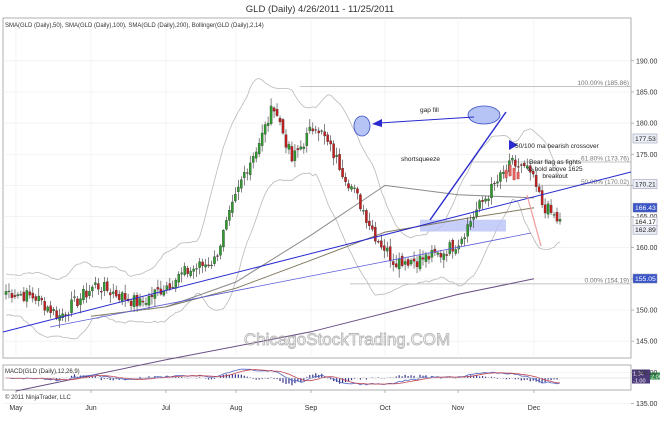 The height and width of the screenshot is (425, 660). I want to click on x-tick-label: Aug, so click(236, 408).